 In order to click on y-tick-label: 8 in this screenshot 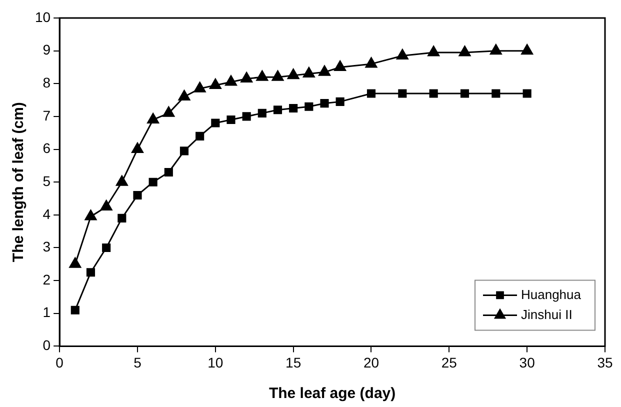, I will do `click(46, 82)`.